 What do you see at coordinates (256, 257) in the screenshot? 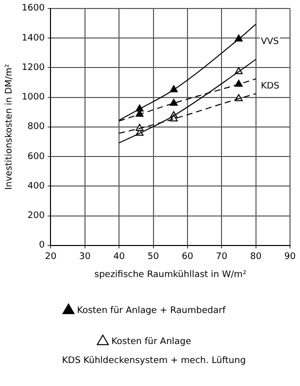
I see `x-tick-label: 80` at bounding box center [256, 257].